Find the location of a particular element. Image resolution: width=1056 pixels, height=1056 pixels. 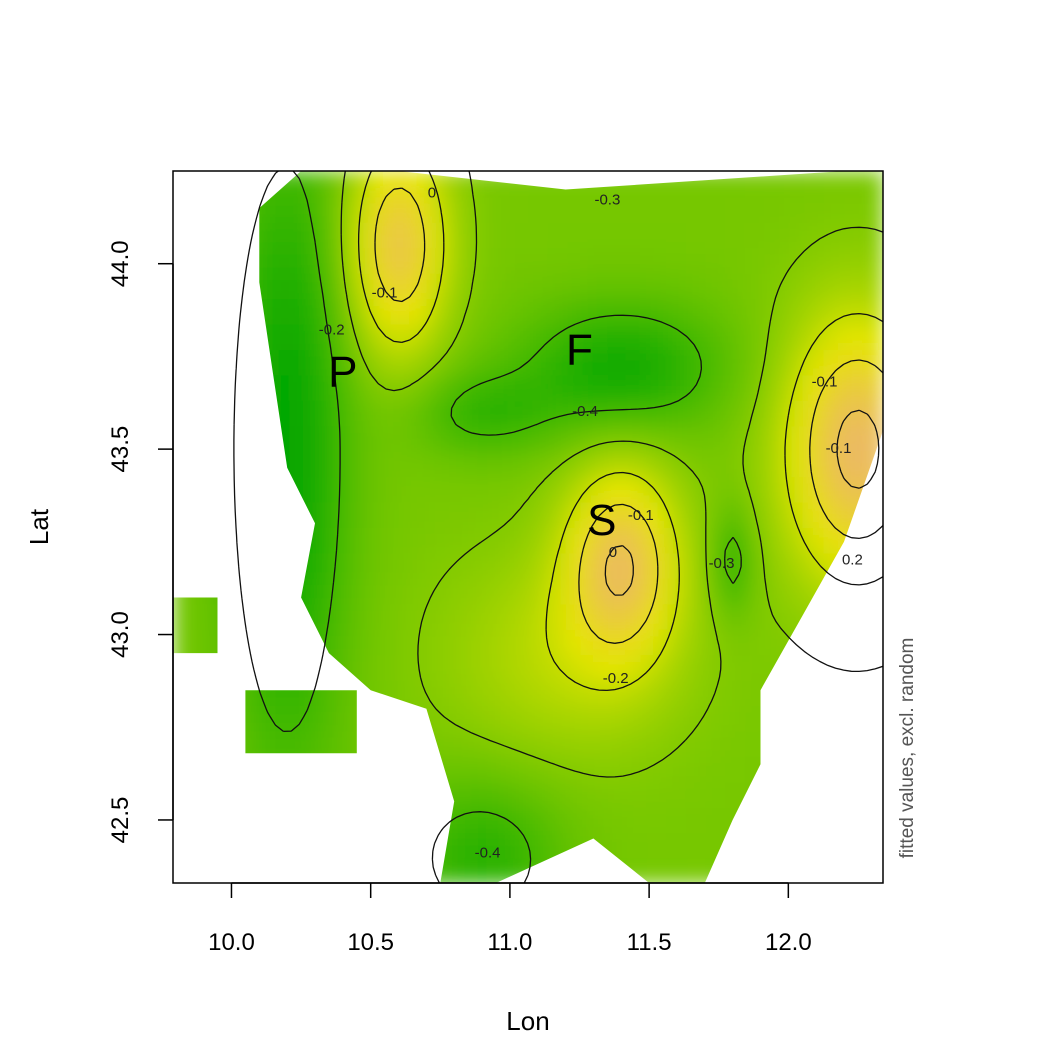

contour-label: -0.2 is located at coordinates (616, 678).